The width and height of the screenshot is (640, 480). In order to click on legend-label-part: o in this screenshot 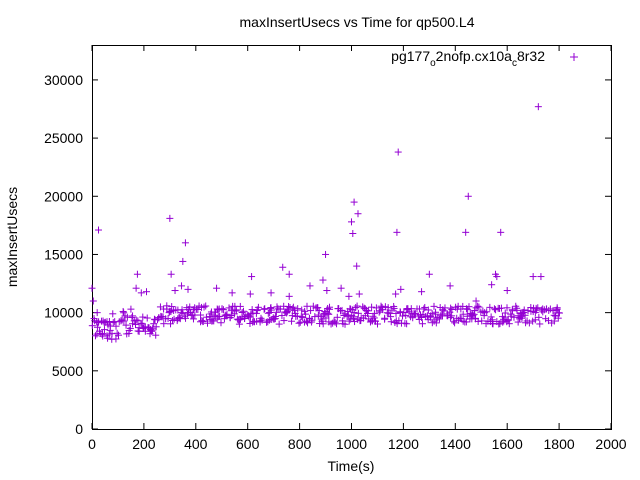, I will do `click(433, 63)`.